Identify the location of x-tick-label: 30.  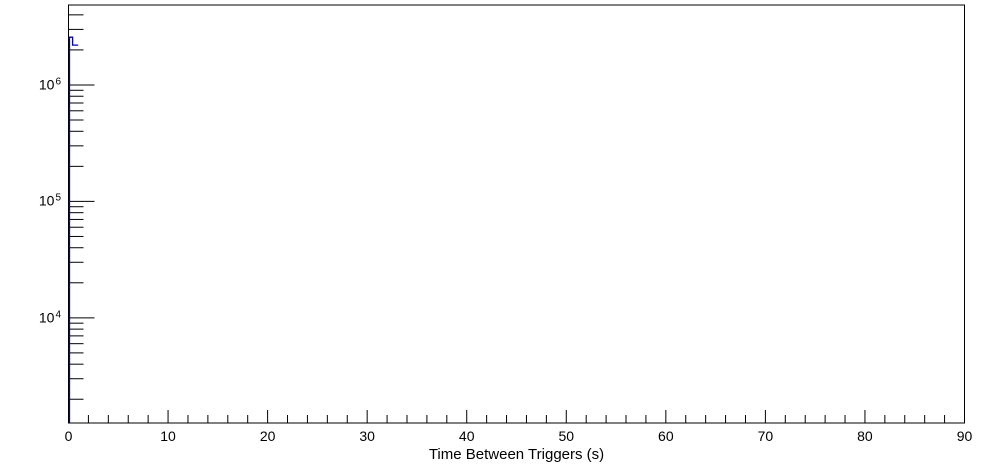
(367, 436).